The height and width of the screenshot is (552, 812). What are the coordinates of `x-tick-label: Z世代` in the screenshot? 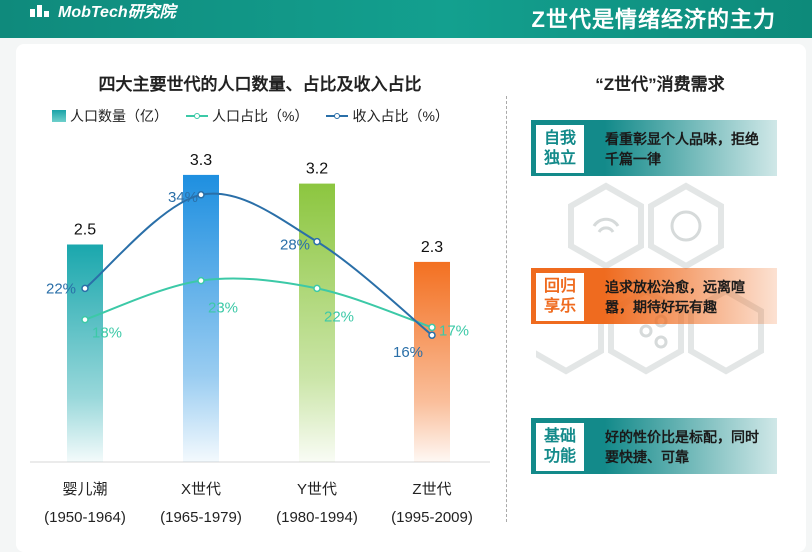 It's located at (431, 489).